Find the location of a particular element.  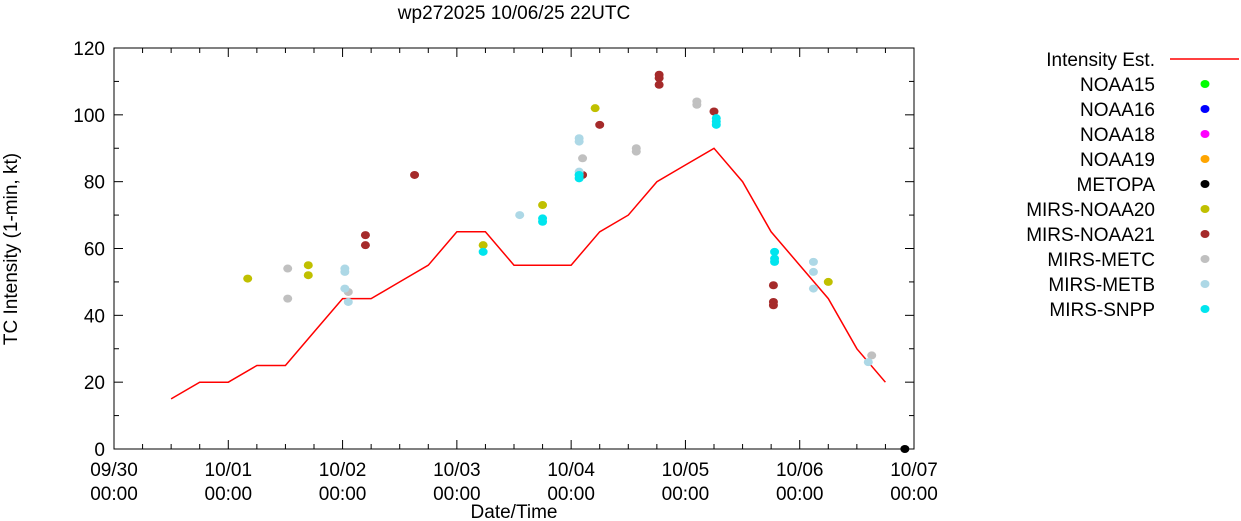

legend-label-mirs-snpp: MIRS-SNPP is located at coordinates (1102, 310).